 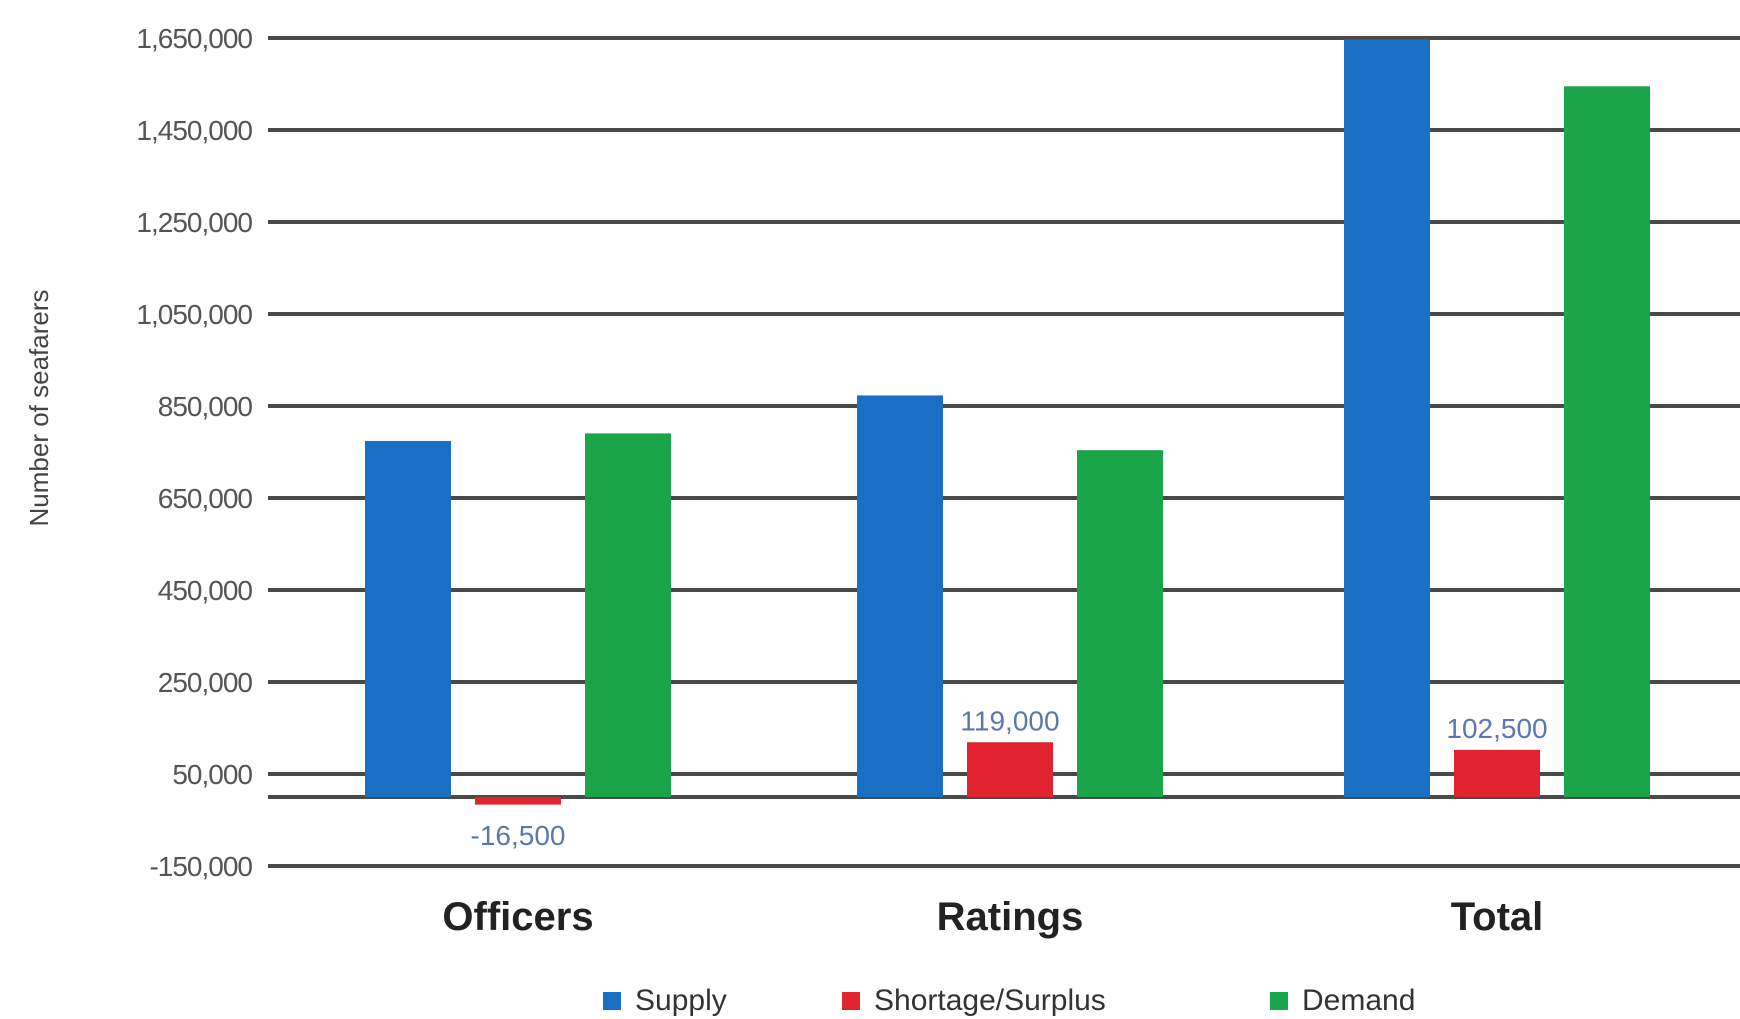 I want to click on y-tick-label: 850,000, so click(x=205, y=406).